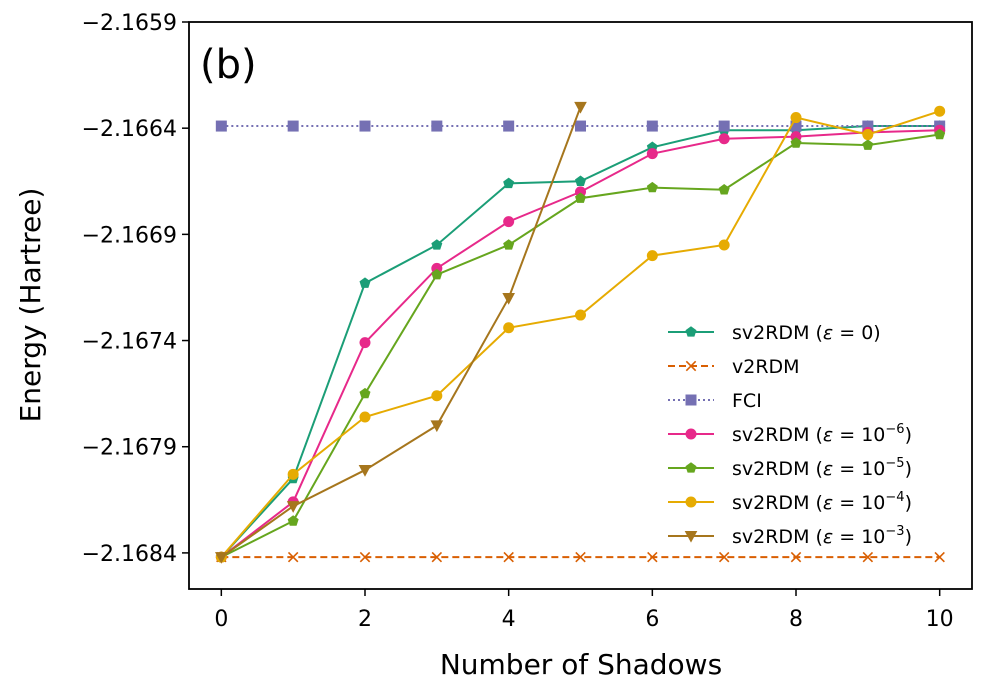  Describe the element at coordinates (221, 619) in the screenshot. I see `x-tick-label: 0` at that location.